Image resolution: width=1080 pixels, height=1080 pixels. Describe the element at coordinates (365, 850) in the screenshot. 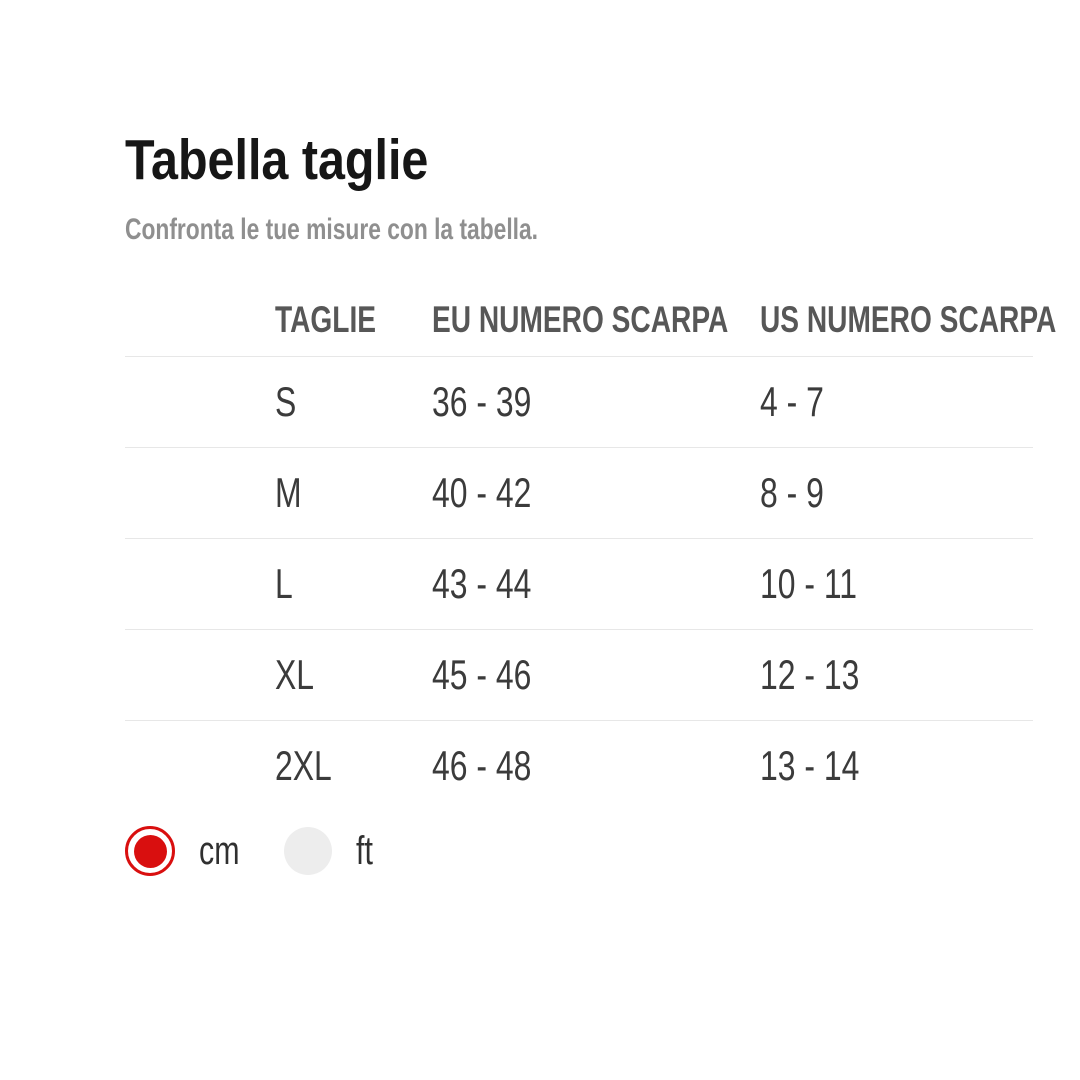

I see `unit-label-ft: ft` at that location.